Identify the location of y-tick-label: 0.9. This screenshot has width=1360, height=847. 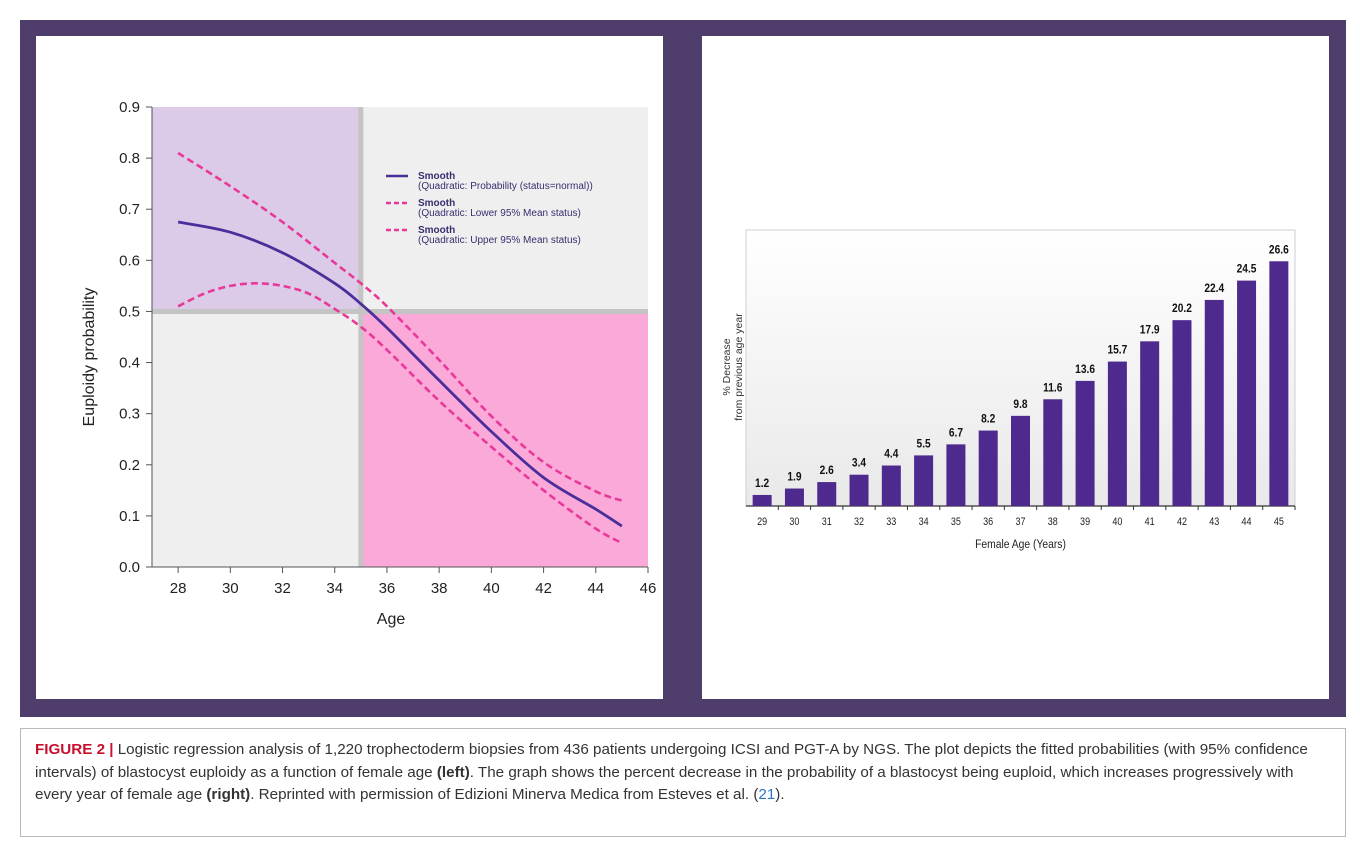
(129, 107).